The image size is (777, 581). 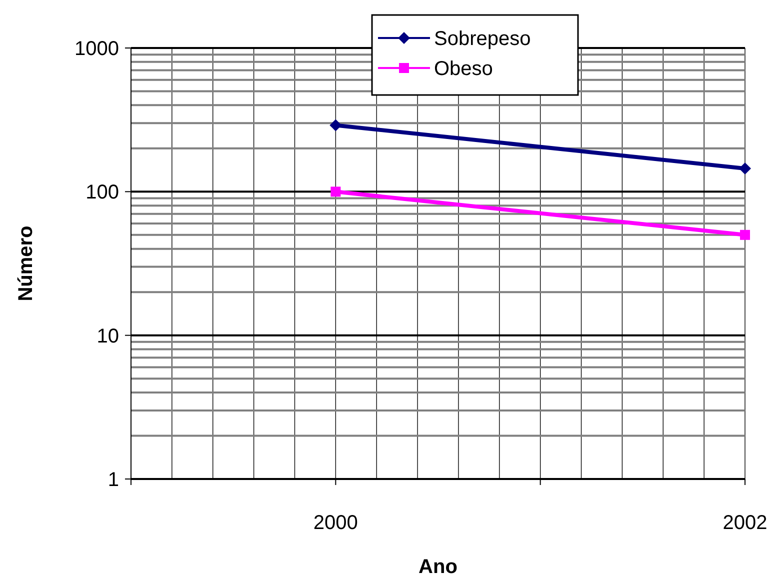 What do you see at coordinates (438, 567) in the screenshot?
I see `x-axis-title: Ano` at bounding box center [438, 567].